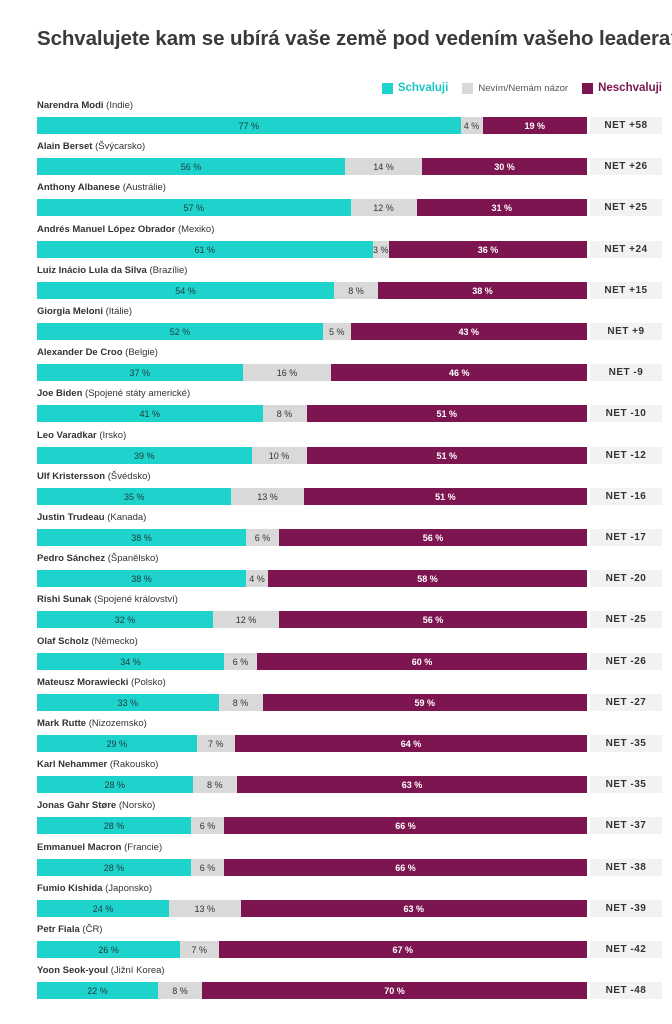  Describe the element at coordinates (106, 229) in the screenshot. I see `leader-name: Andrés Manuel López Obrador` at that location.